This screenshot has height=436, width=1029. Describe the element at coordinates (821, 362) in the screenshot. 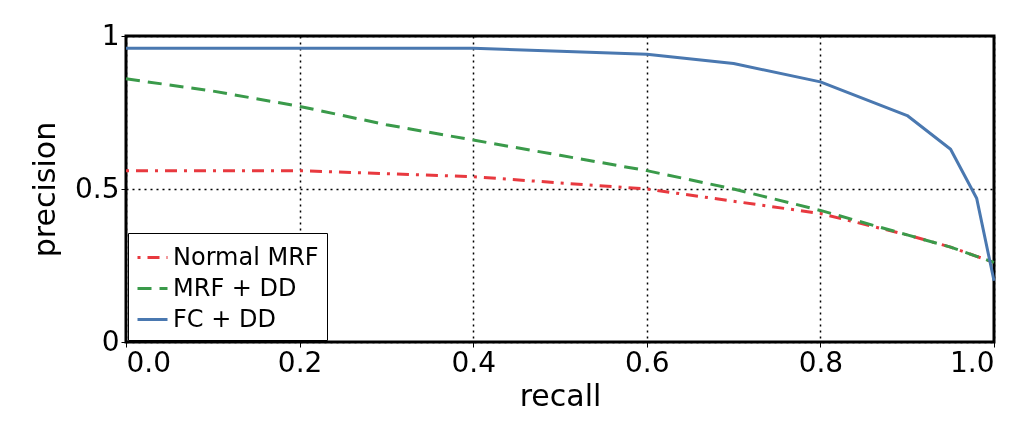

I see `x-tick-label: 0.8` at that location.